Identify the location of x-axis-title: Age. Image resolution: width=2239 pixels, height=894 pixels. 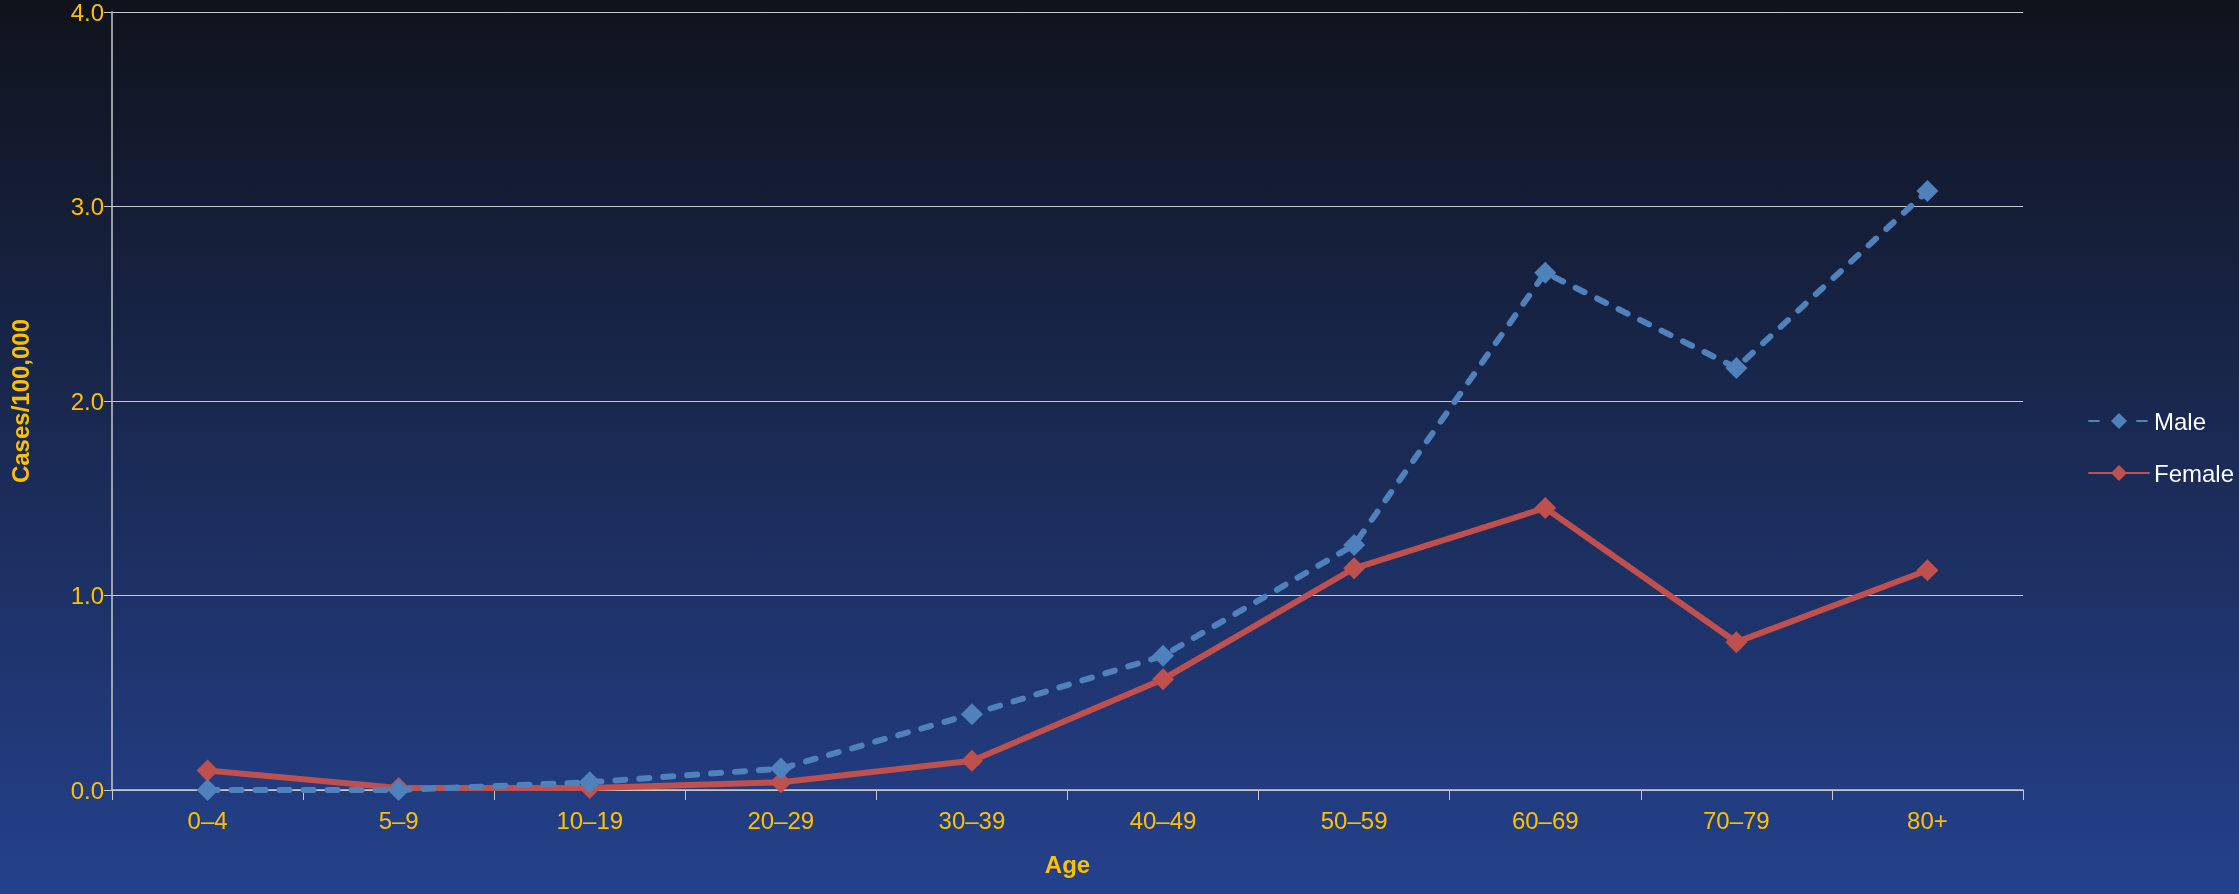
(1067, 864).